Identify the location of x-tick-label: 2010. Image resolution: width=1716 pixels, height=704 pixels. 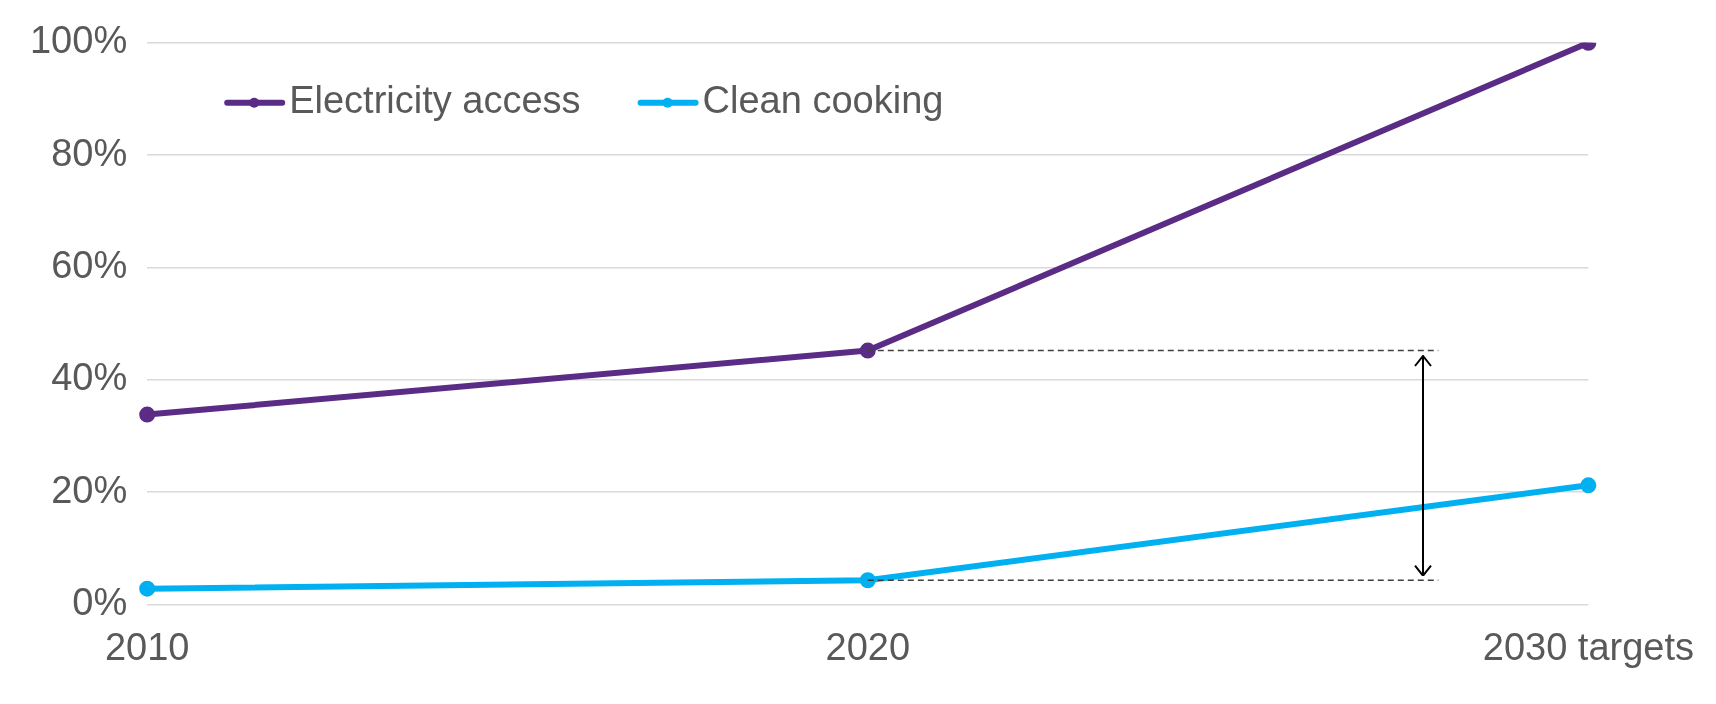
(147, 646).